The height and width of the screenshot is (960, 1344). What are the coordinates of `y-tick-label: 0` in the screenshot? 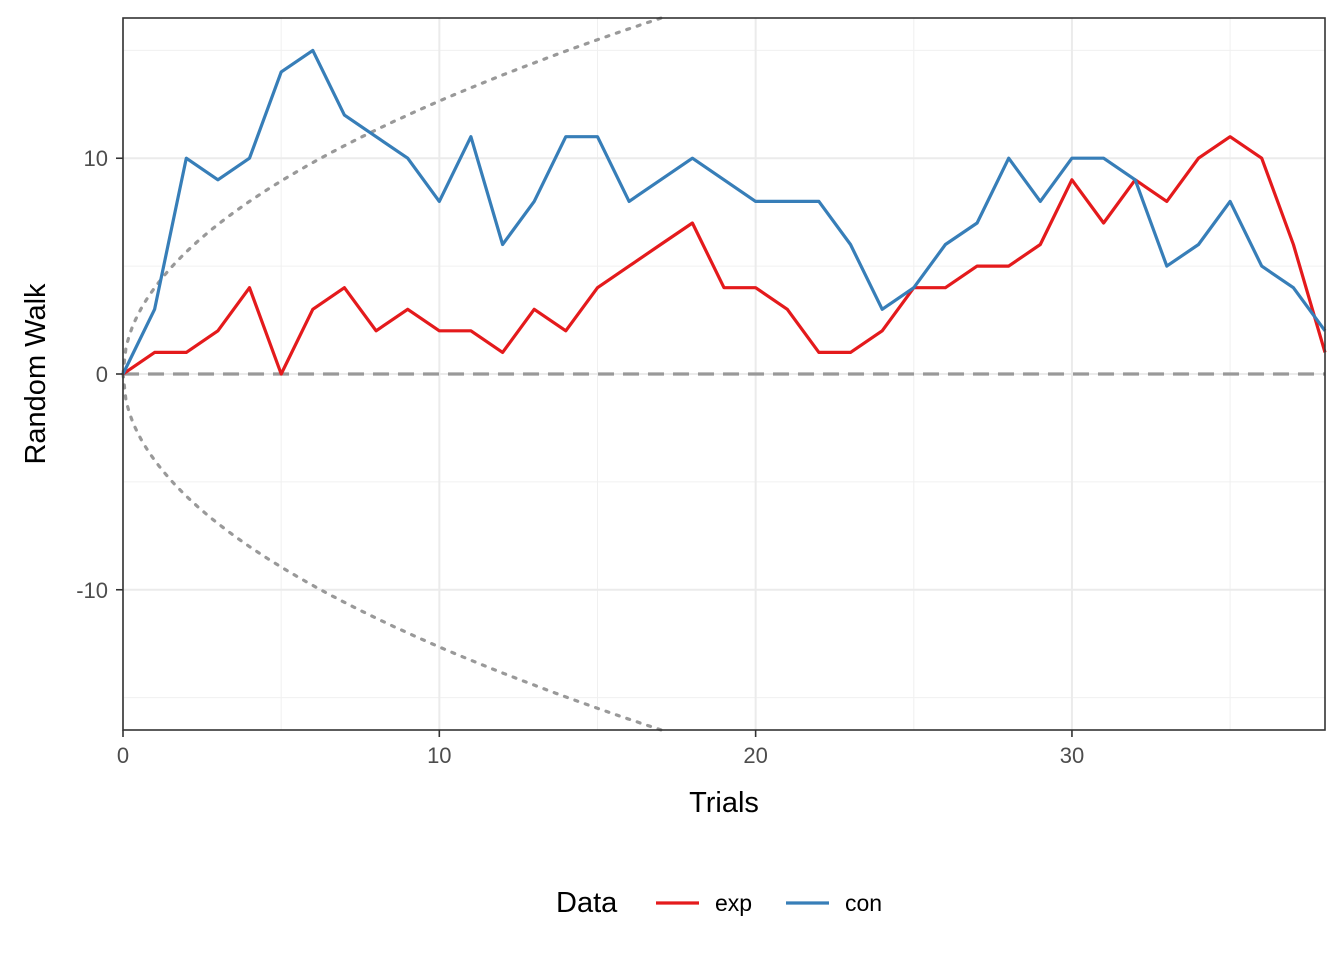 It's located at (102, 374).